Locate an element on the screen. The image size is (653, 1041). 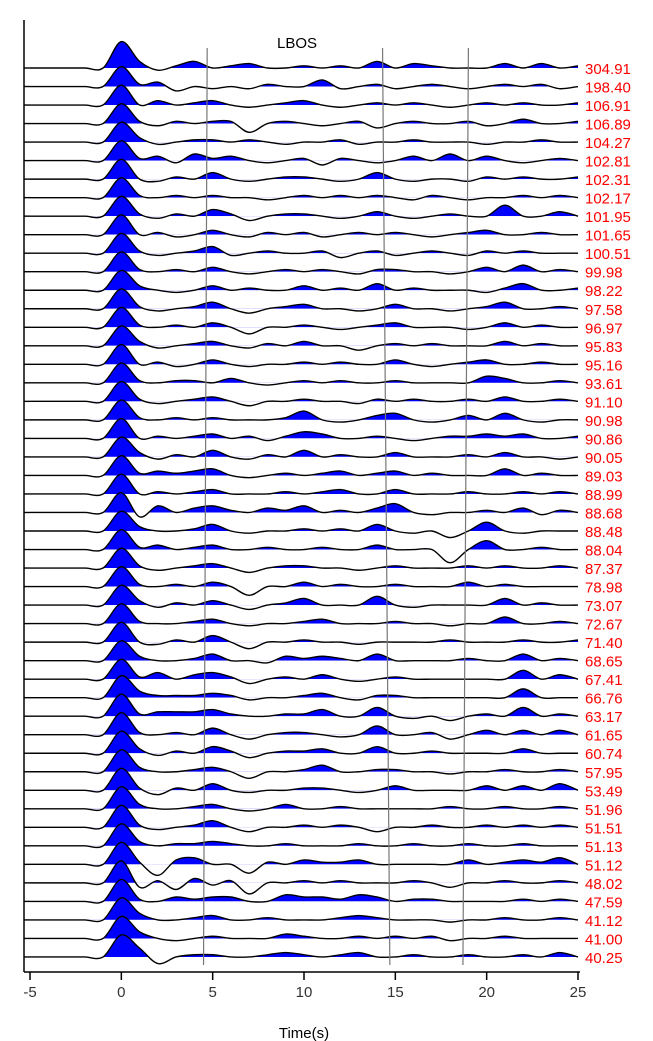
x-tick-label: -5 is located at coordinates (29, 992).